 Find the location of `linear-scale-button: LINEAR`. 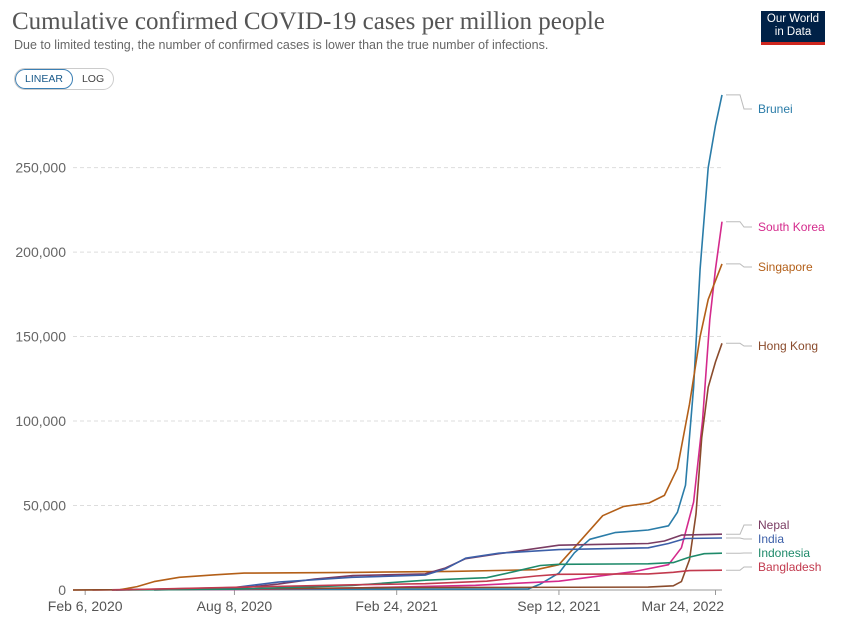

linear-scale-button: LINEAR is located at coordinates (44, 79).